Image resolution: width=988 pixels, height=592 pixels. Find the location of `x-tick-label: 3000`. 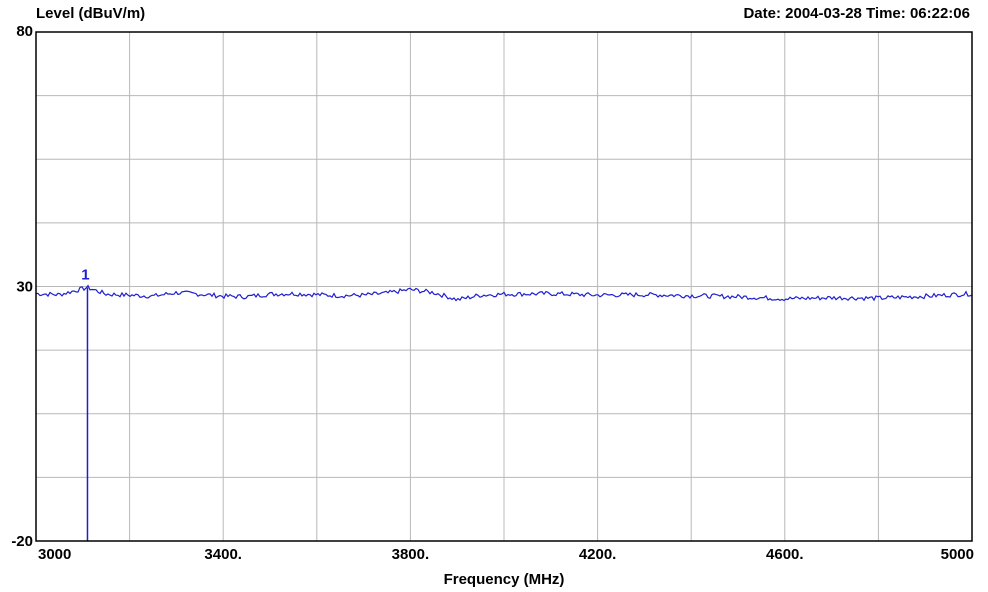

x-tick-label: 3000 is located at coordinates (54, 554).